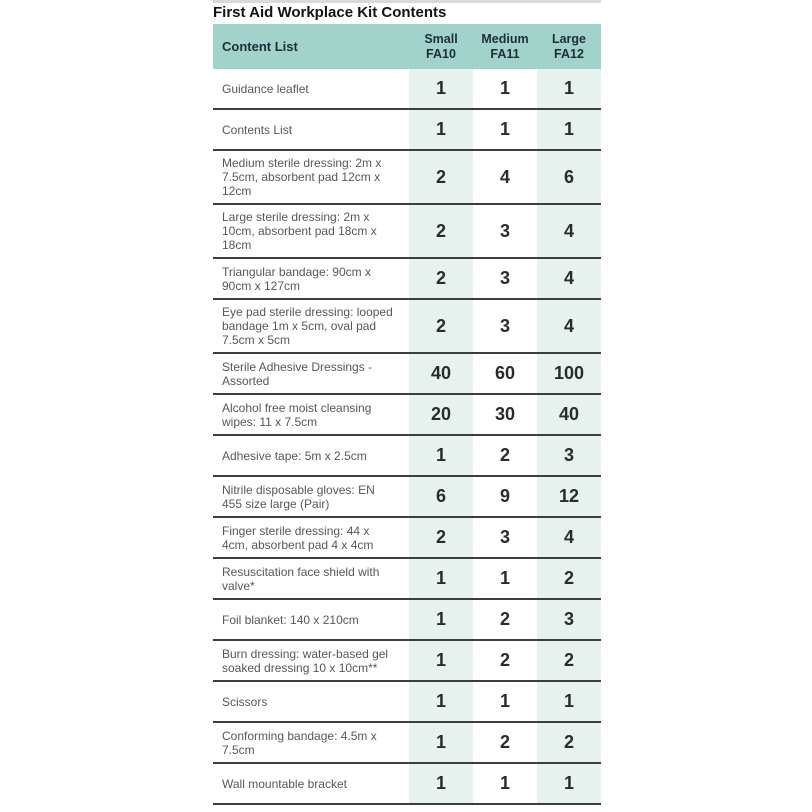 This screenshot has width=812, height=812. I want to click on row-label: Resuscitation face shield with valve*, so click(301, 578).